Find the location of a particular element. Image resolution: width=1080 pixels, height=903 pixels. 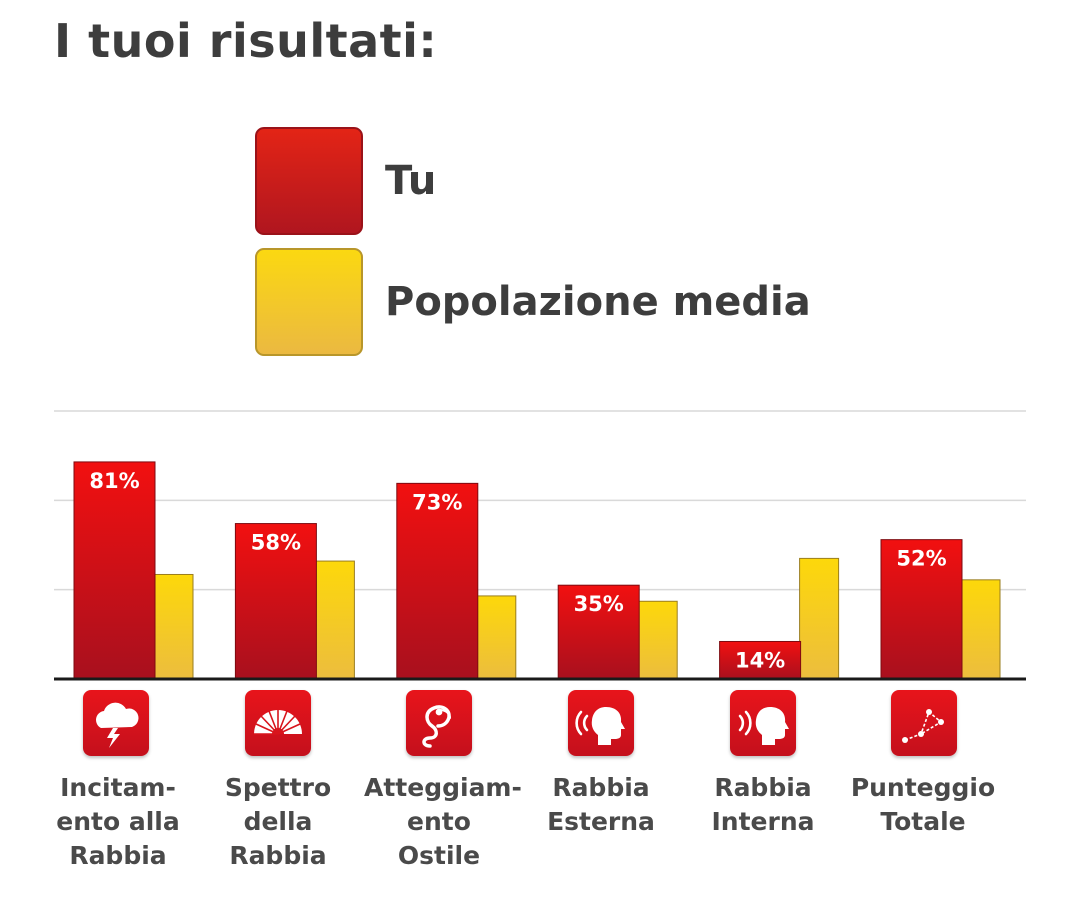

legend-label-popolazione: Popolazione media is located at coordinates (598, 302).